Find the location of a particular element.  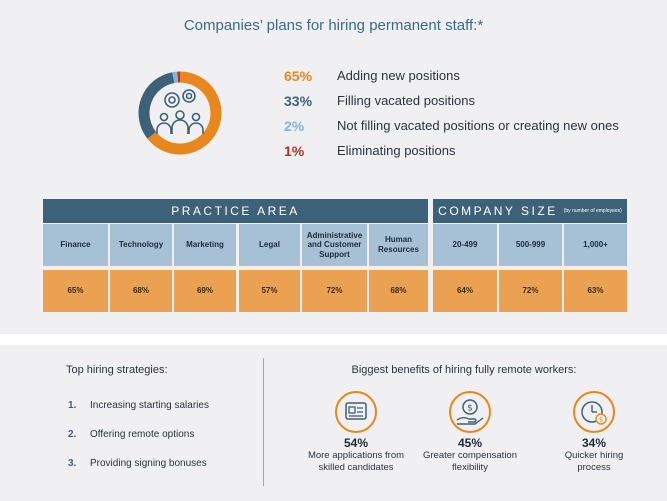

donut-chart is located at coordinates (180, 113).